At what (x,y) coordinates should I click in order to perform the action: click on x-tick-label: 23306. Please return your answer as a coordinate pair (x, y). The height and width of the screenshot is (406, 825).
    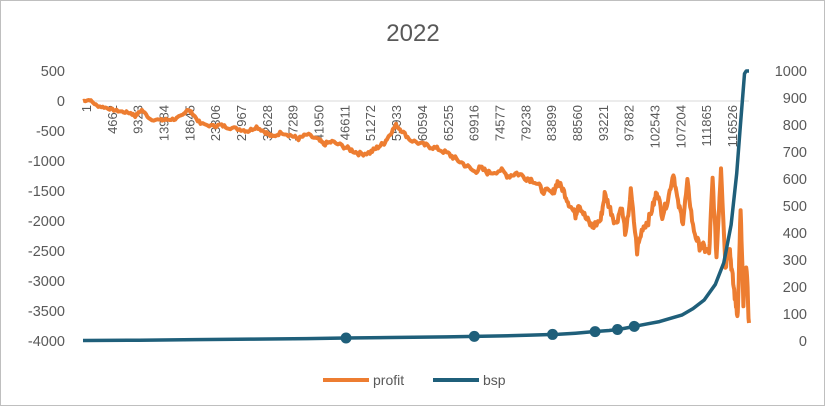
    Looking at the image, I should click on (215, 123).